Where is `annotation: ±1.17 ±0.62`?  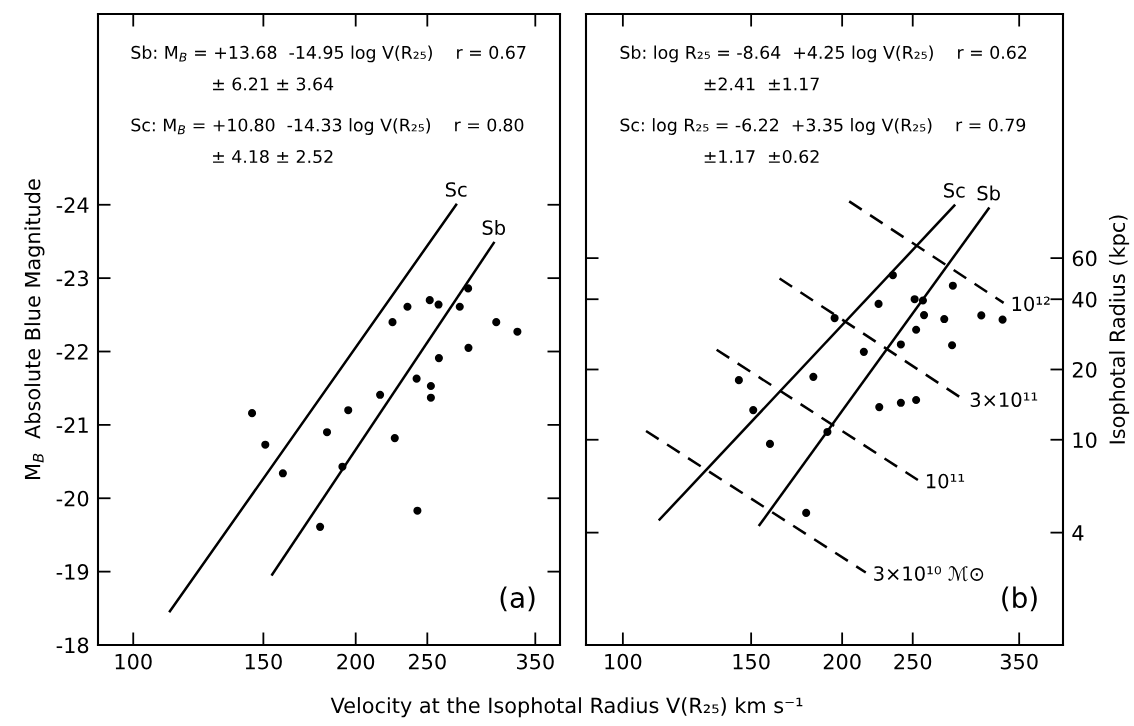 annotation: ±1.17 ±0.62 is located at coordinates (761, 156).